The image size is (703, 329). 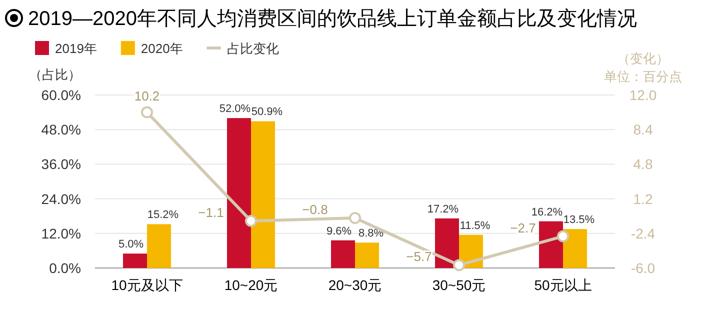 I want to click on y-tick-label: 60.0%, so click(x=61, y=95).